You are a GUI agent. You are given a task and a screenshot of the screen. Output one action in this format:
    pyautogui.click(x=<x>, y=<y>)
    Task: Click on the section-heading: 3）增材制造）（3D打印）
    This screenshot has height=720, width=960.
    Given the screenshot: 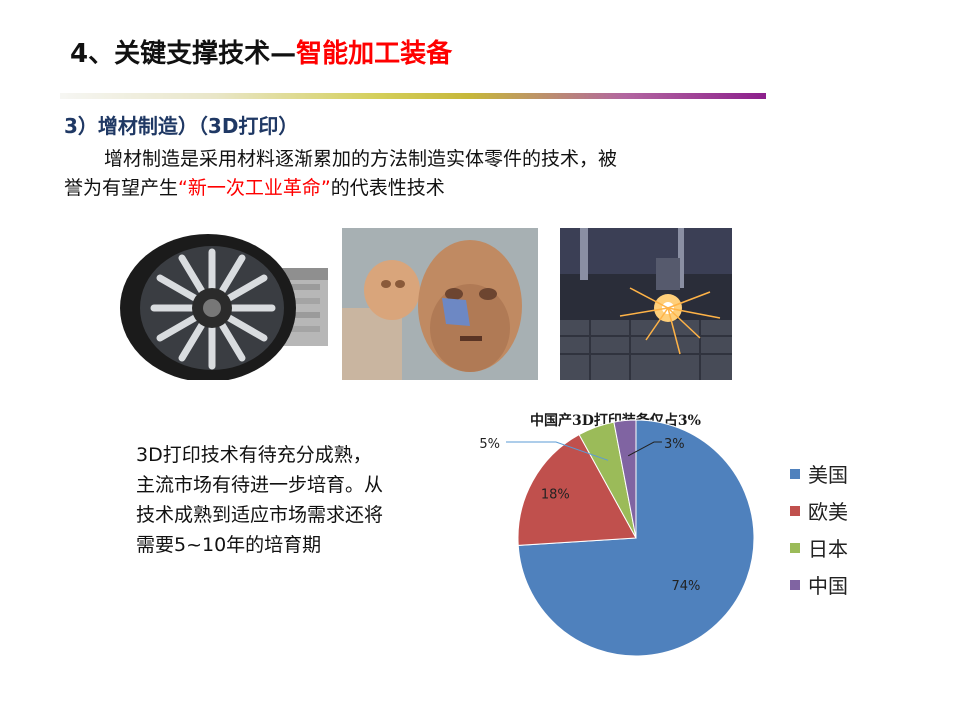 What is the action you would take?
    pyautogui.click(x=181, y=126)
    